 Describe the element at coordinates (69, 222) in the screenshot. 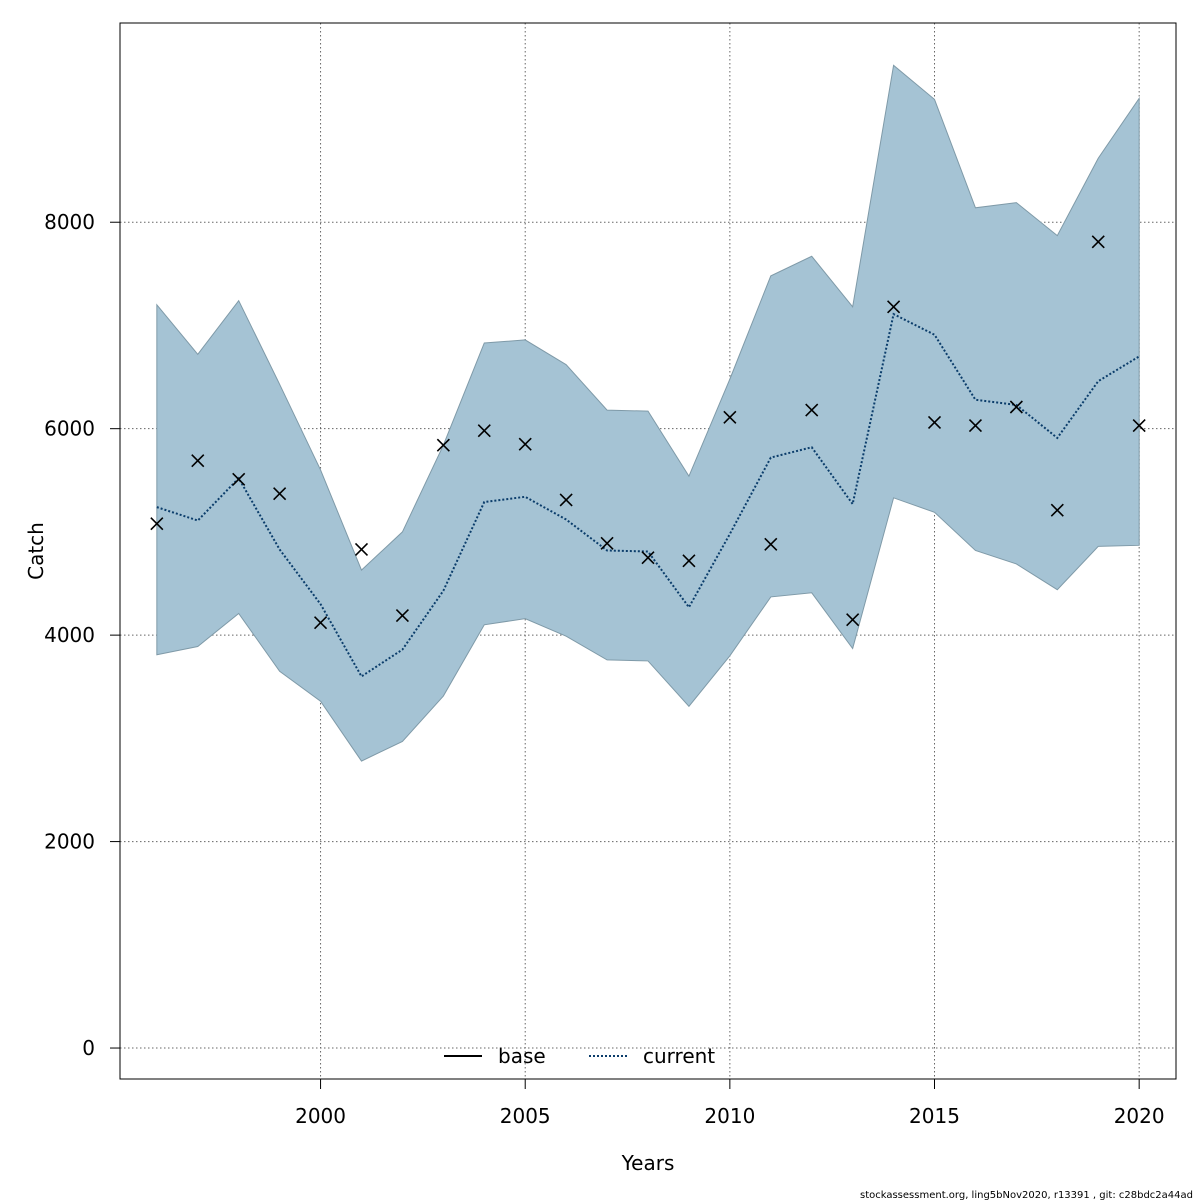

I see `y-tick-label-8000: 8000` at that location.